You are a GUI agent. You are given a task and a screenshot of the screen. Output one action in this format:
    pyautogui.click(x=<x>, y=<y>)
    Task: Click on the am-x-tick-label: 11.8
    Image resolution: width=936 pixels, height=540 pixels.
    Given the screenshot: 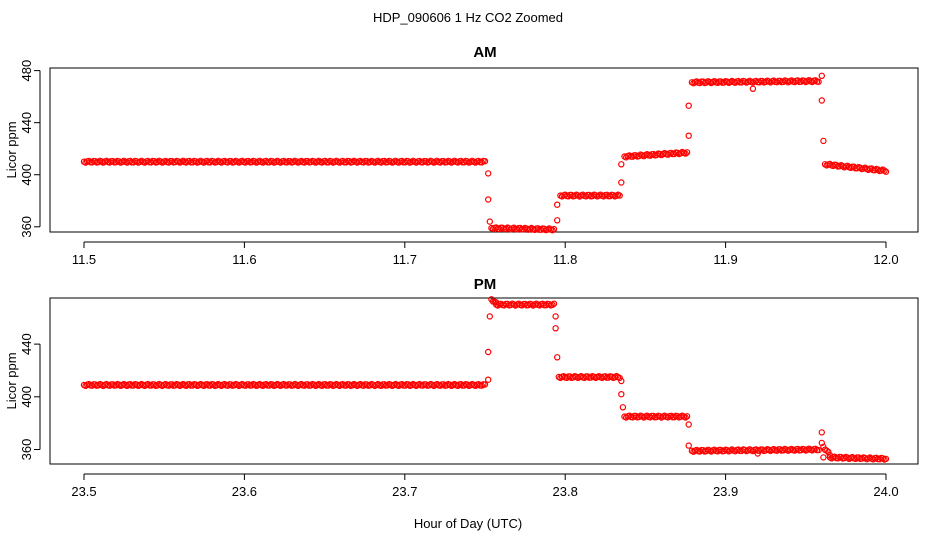 What is the action you would take?
    pyautogui.click(x=565, y=259)
    